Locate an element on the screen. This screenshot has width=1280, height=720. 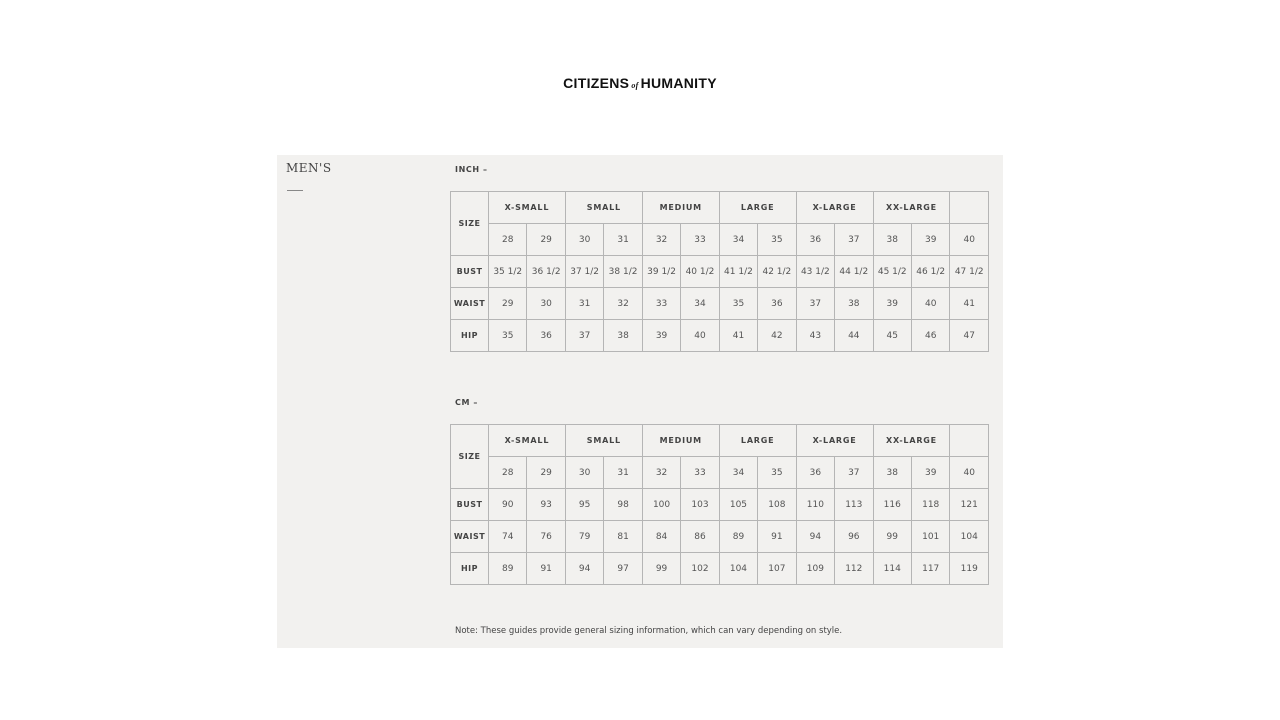
measure-cell: 37 is located at coordinates (815, 303).